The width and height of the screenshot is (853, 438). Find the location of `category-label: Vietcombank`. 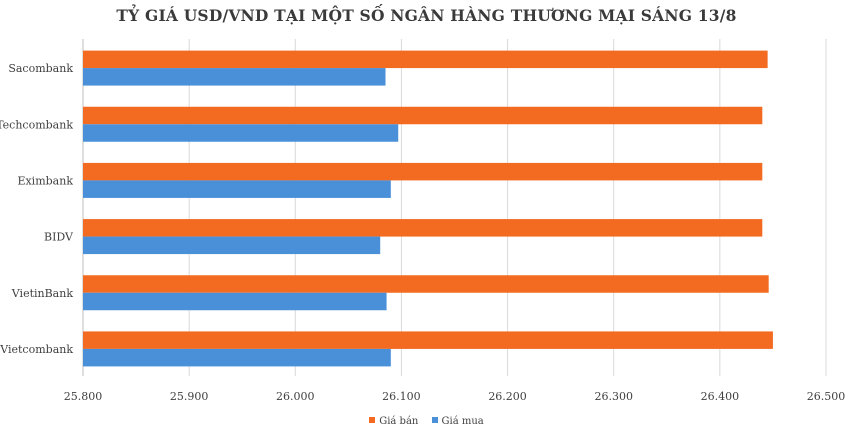

category-label: Vietcombank is located at coordinates (36, 349).